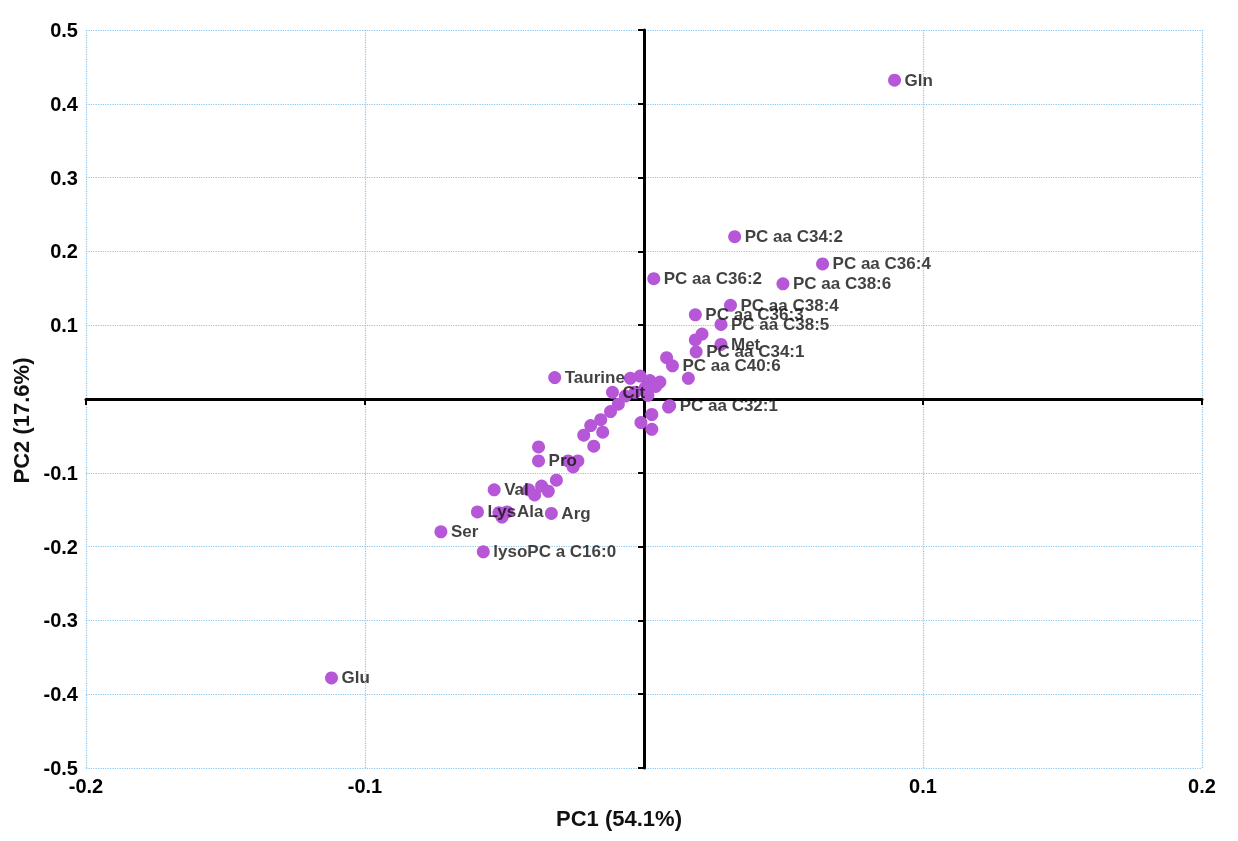 This screenshot has height=841, width=1238. Describe the element at coordinates (64, 177) in the screenshot. I see `y-tick-label: 0.3` at that location.